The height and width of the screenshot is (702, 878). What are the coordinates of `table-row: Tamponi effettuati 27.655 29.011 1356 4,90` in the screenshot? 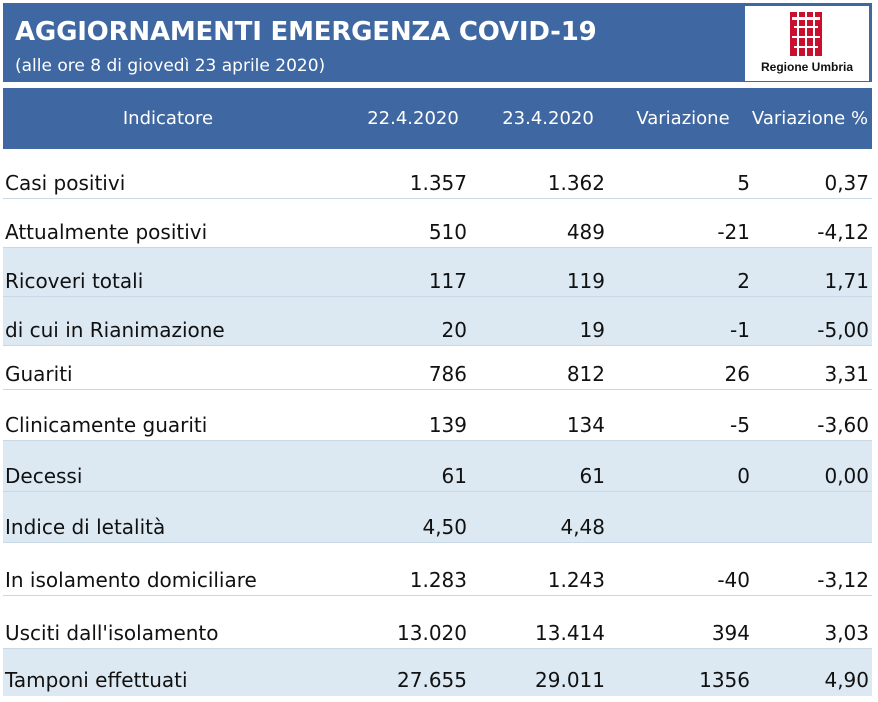 It's located at (437, 672).